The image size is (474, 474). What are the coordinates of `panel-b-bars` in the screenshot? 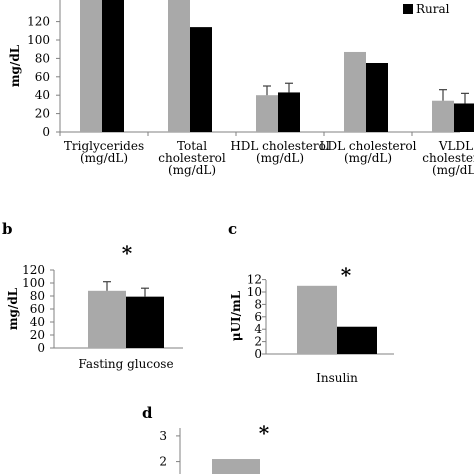 It's located at (126, 314).